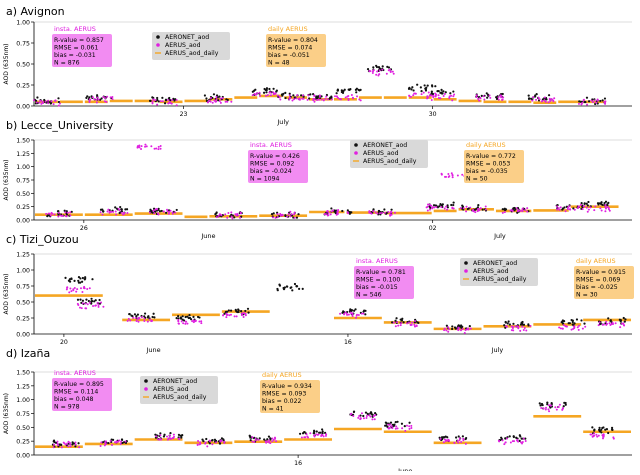 The height and width of the screenshot is (475, 640). I want to click on legend-marker-aeronet, so click(466, 263).